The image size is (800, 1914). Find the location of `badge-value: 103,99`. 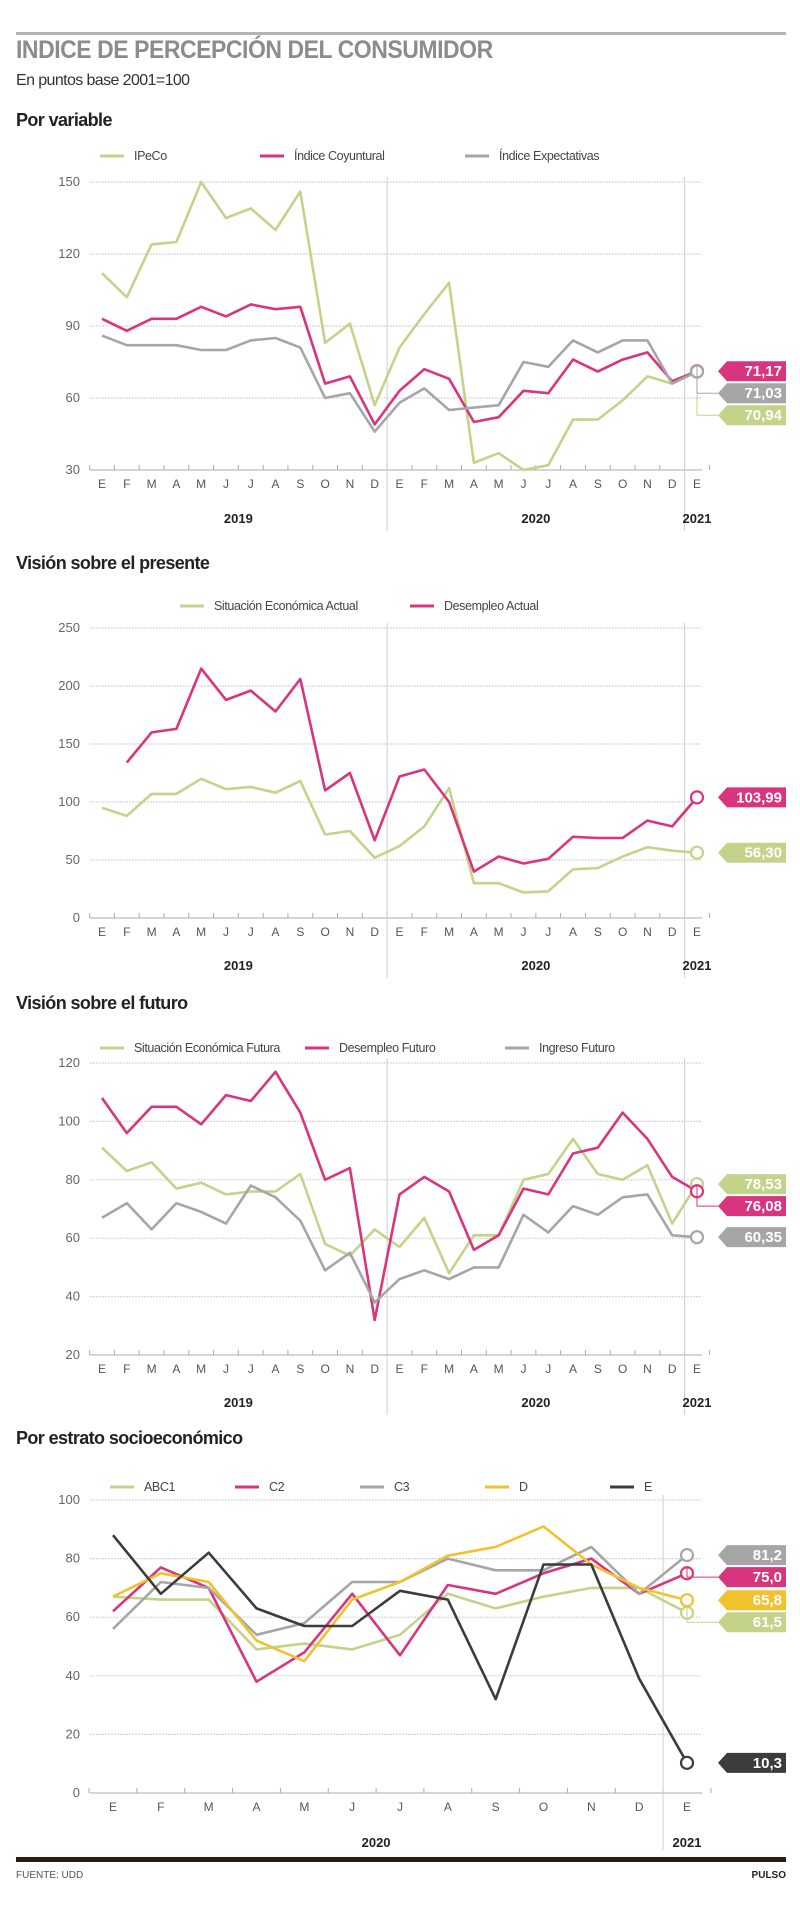

badge-value: 103,99 is located at coordinates (759, 797).